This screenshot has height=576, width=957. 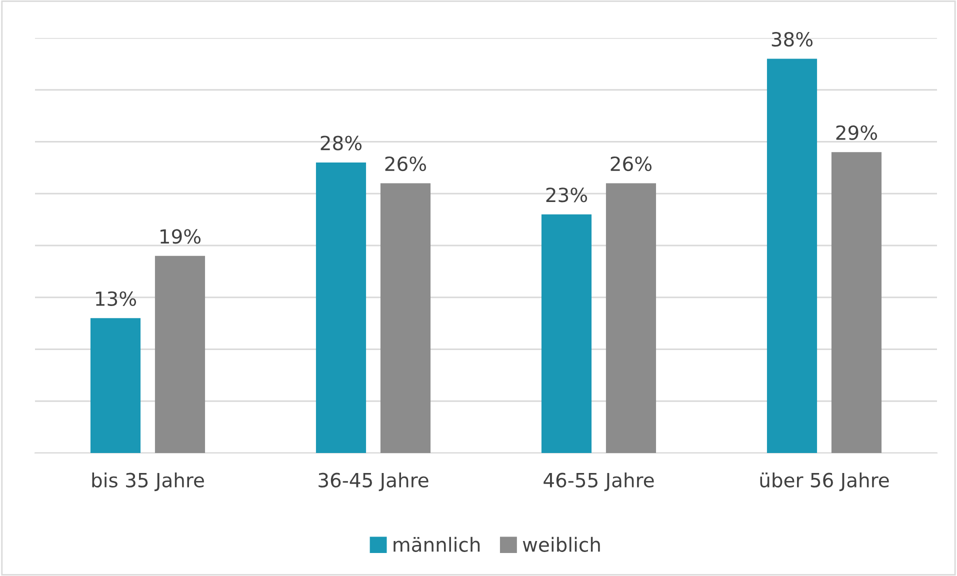 What do you see at coordinates (857, 132) in the screenshot?
I see `data-label: 29%` at bounding box center [857, 132].